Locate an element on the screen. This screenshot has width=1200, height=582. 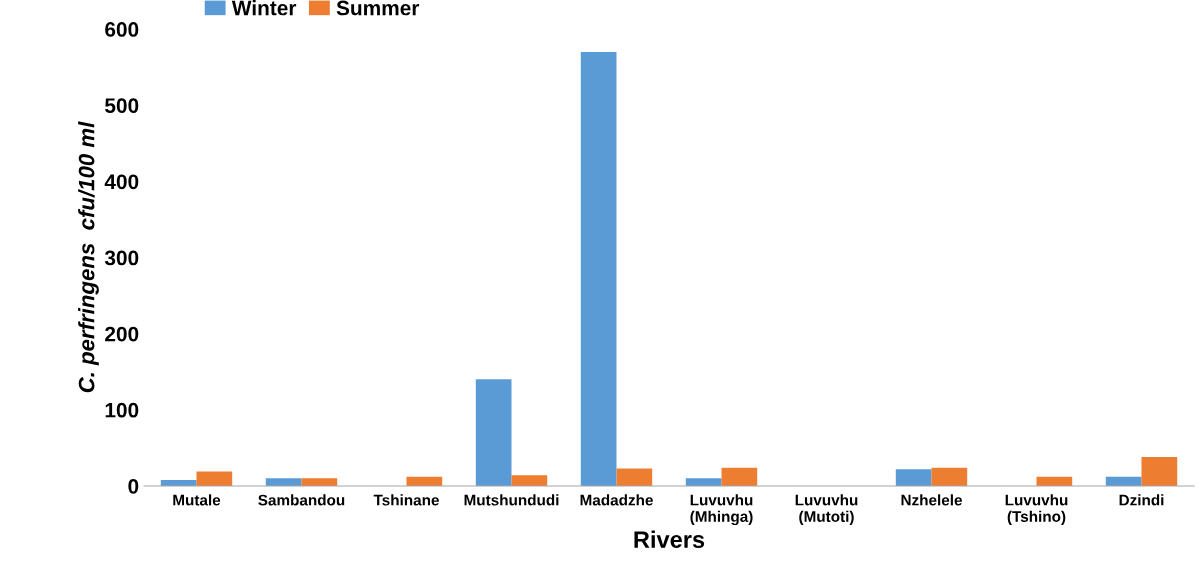
x-tick-label: Madadzhe is located at coordinates (616, 500).